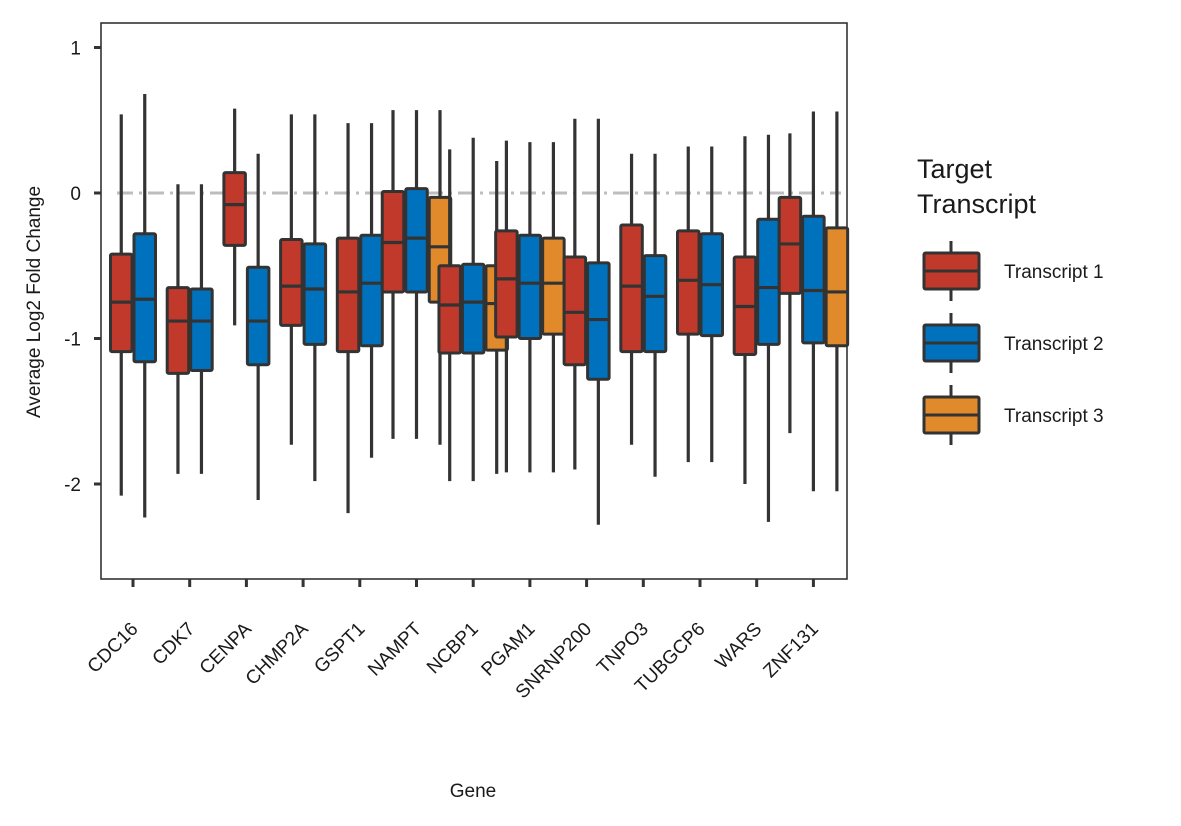 The image size is (1181, 826). I want to click on legend-item-transcript-3: Transcript 3, so click(1013, 415).